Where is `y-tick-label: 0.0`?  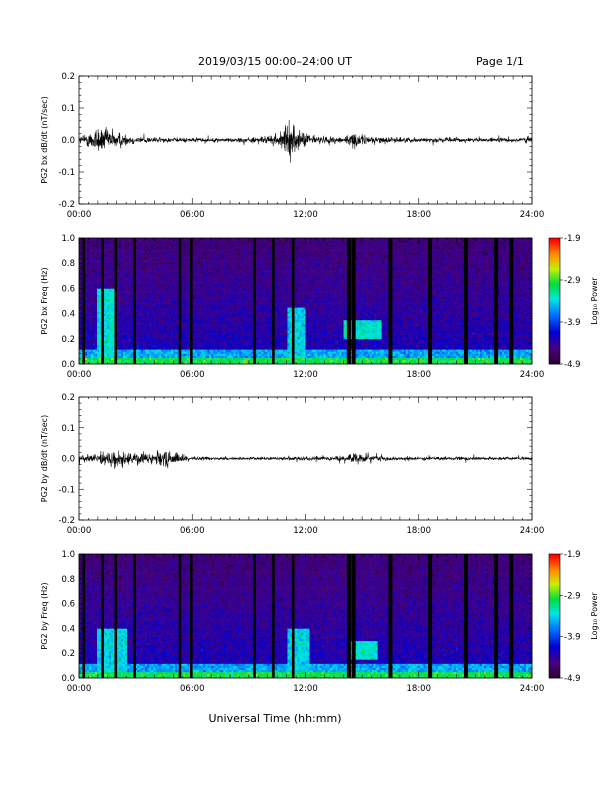 y-tick-label: 0.0 is located at coordinates (68, 141).